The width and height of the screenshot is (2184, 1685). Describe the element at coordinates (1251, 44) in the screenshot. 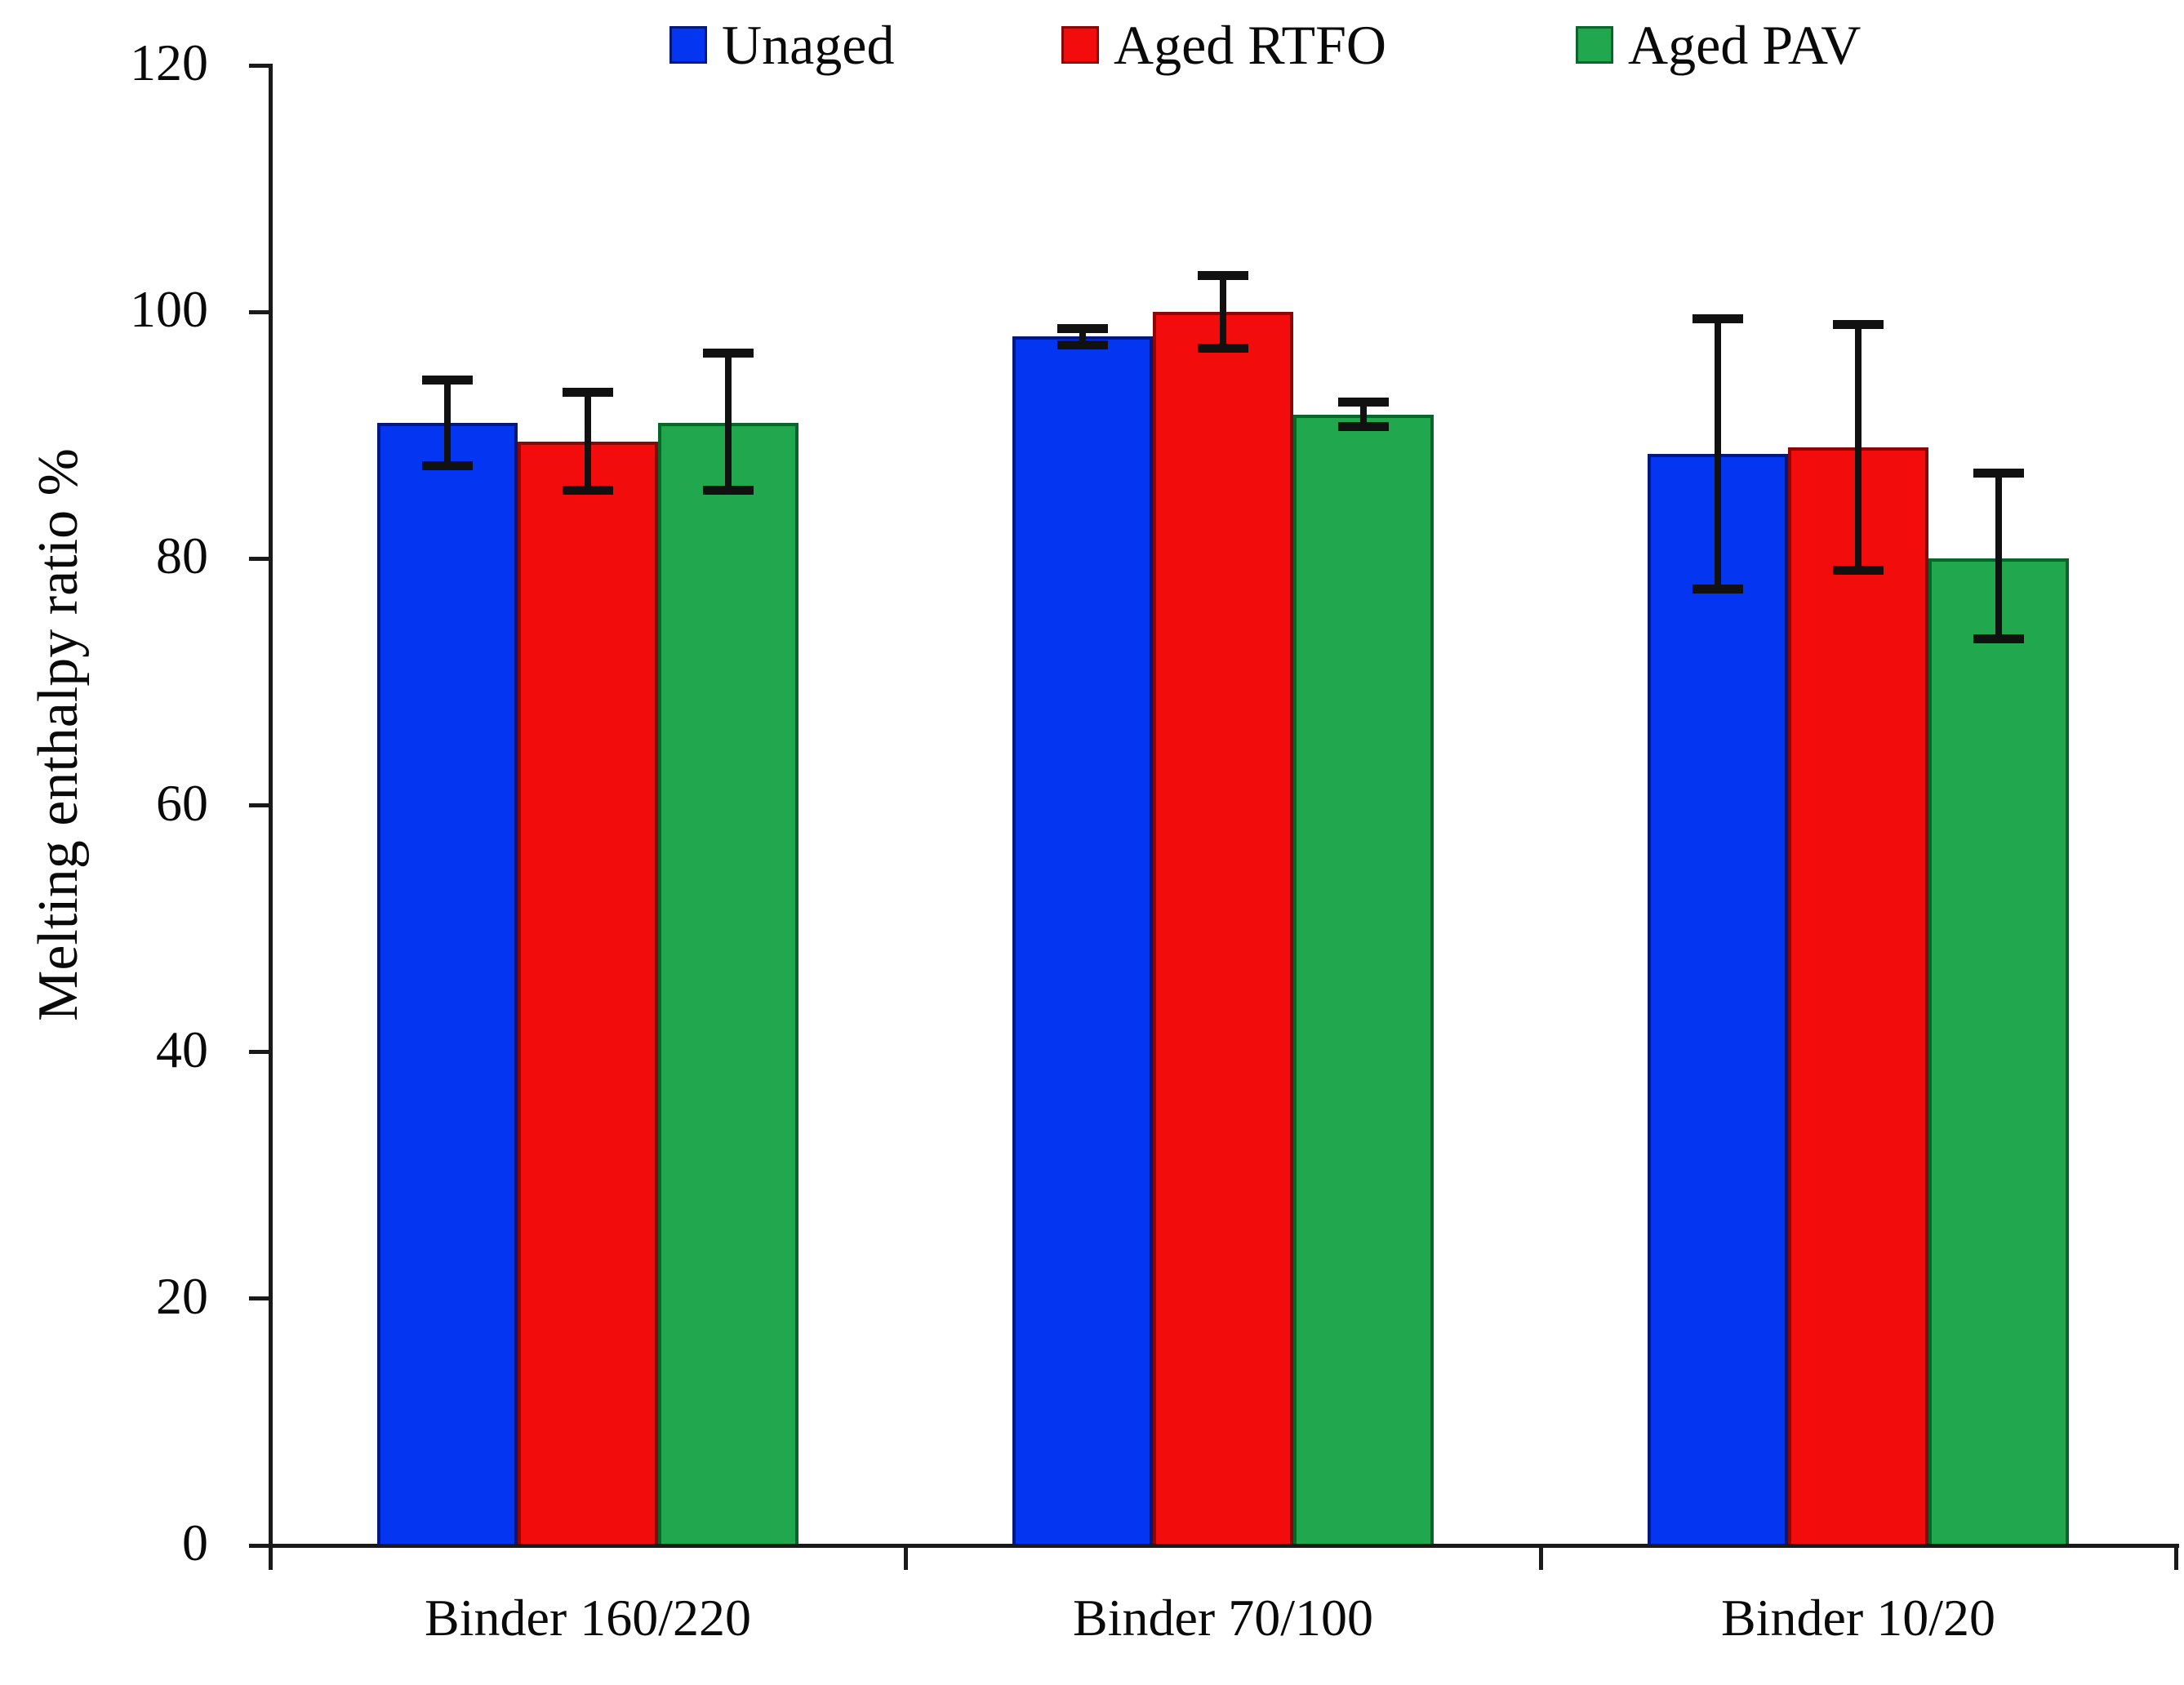

I see `legend-label: Aged RTFO` at that location.